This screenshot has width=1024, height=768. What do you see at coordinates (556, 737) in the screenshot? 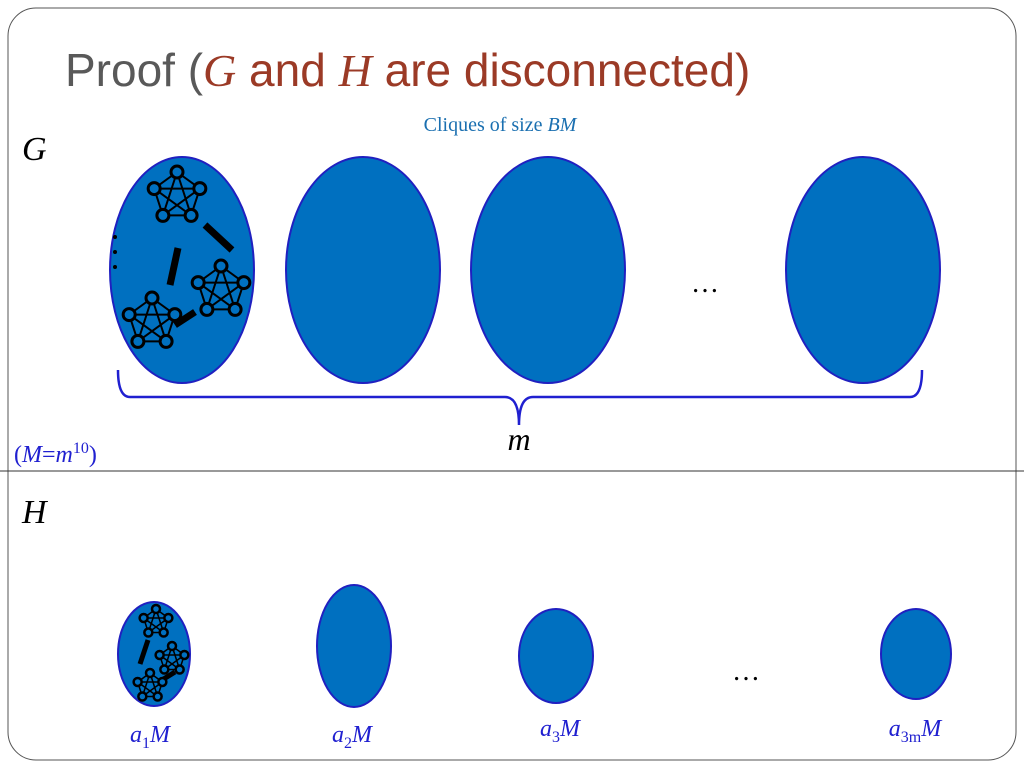
I see `size-sub: 3` at bounding box center [556, 737].